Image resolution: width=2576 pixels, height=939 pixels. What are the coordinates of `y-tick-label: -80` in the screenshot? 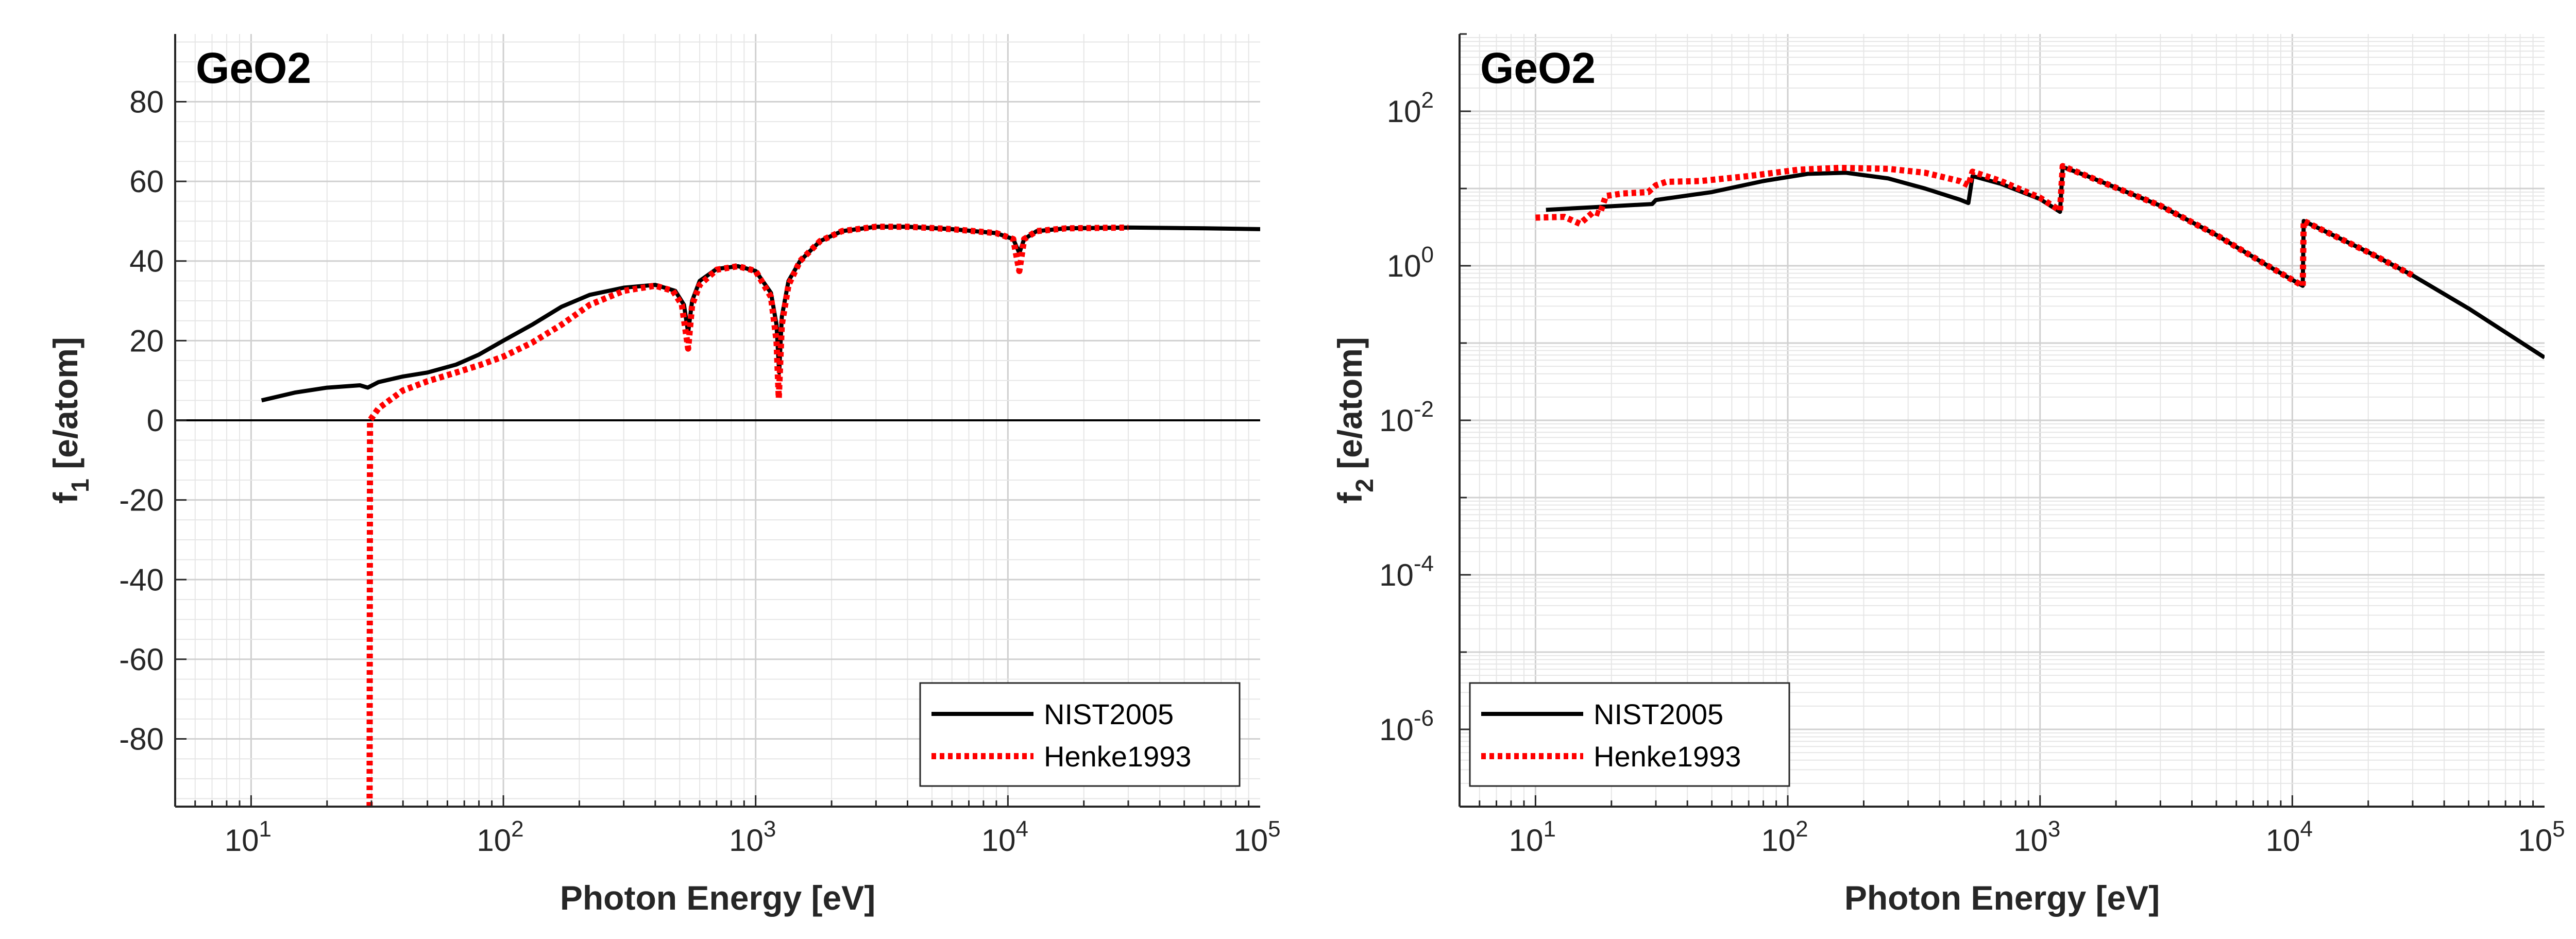 It's located at (141, 739).